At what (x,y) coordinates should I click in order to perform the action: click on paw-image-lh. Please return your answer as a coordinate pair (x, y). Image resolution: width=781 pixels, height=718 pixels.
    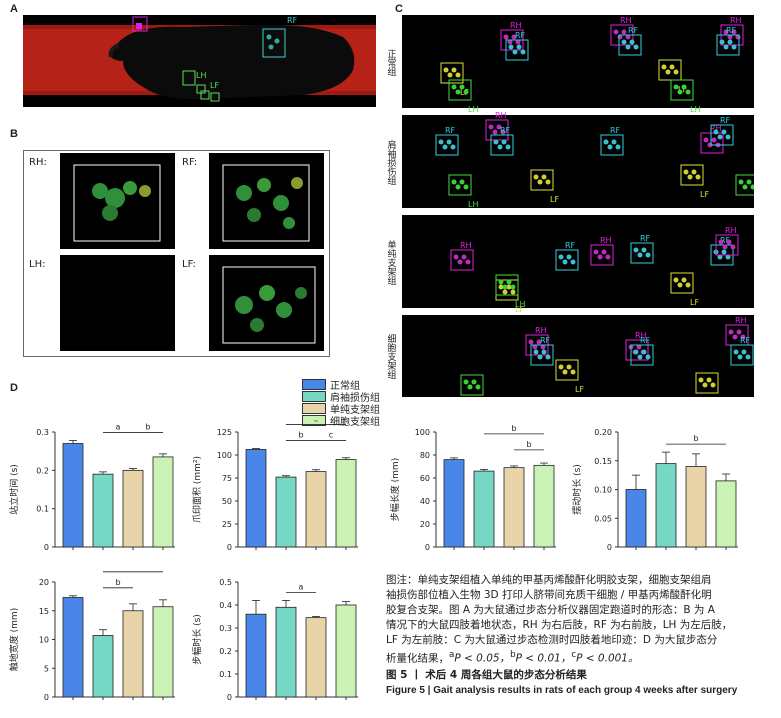
    Looking at the image, I should click on (117, 303).